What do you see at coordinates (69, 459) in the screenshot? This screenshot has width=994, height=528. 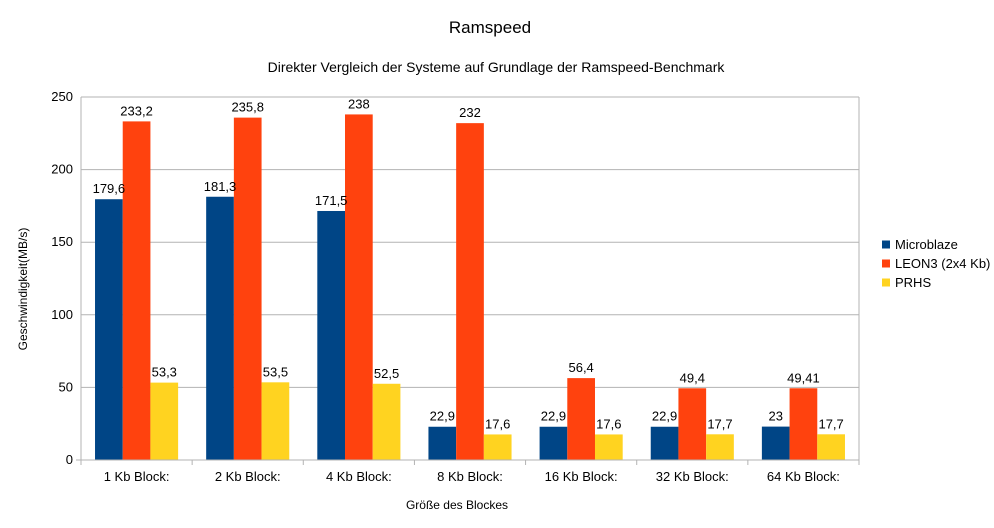 I see `y-tick-label: 0` at bounding box center [69, 459].